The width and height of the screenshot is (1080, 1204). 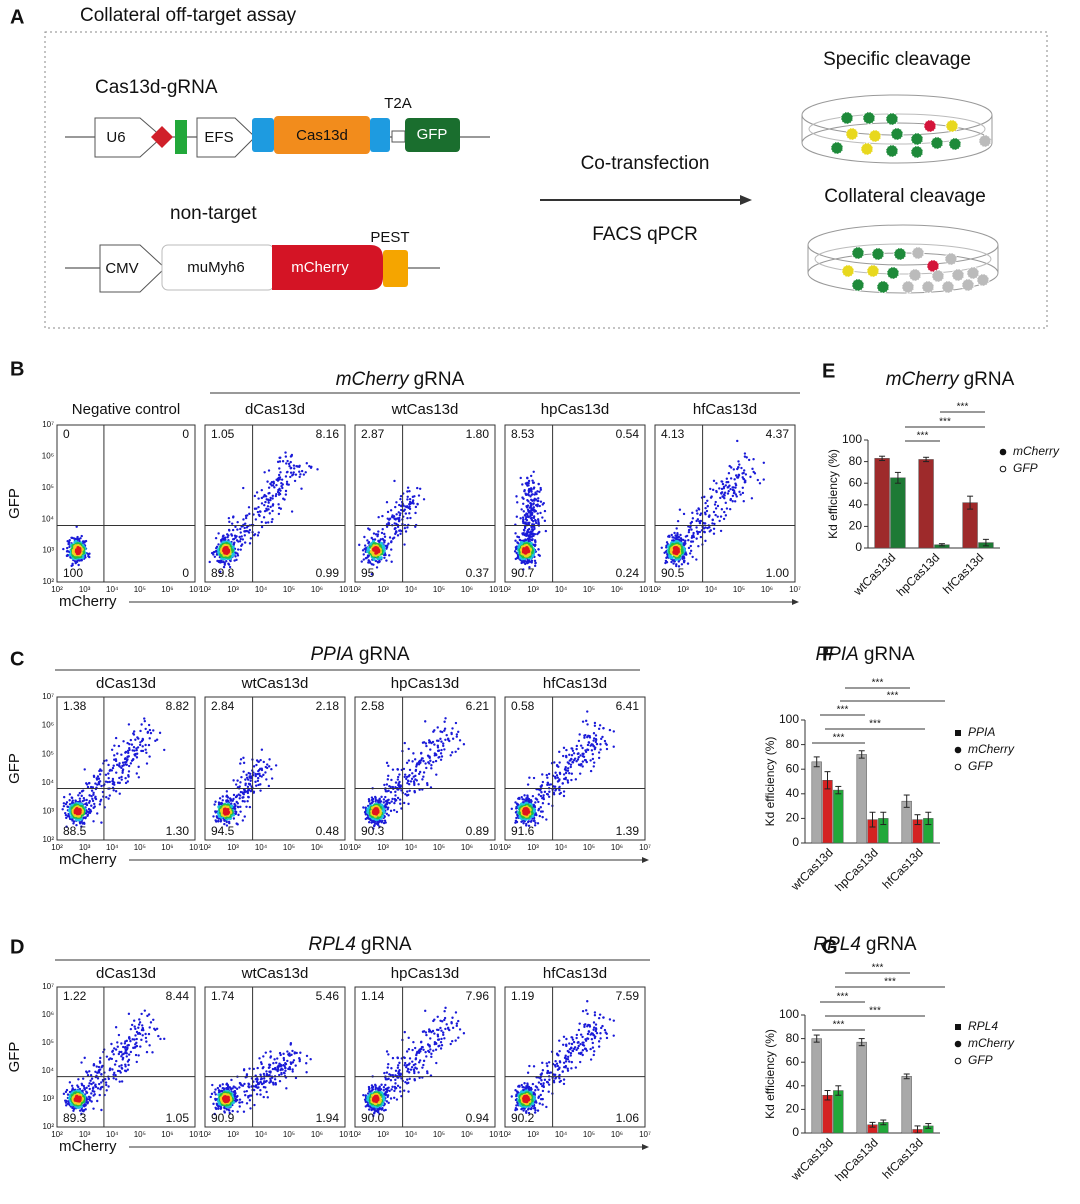 What do you see at coordinates (332, 944) in the screenshot?
I see `gene-name: RPL4` at bounding box center [332, 944].